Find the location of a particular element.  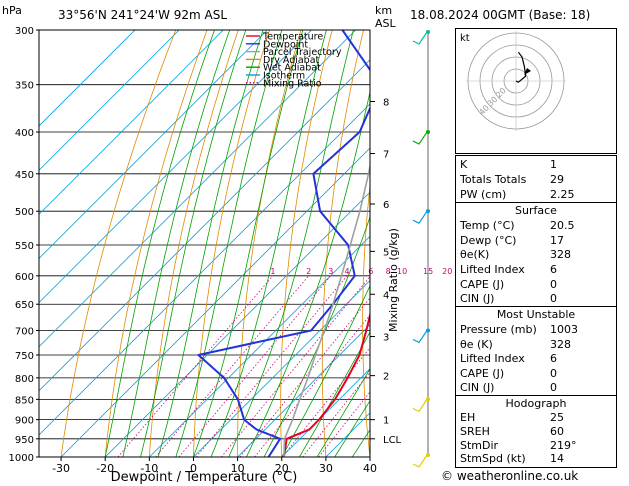

datetime-label: 18.08.2024 00GMT (Base: 18) is located at coordinates (500, 15).